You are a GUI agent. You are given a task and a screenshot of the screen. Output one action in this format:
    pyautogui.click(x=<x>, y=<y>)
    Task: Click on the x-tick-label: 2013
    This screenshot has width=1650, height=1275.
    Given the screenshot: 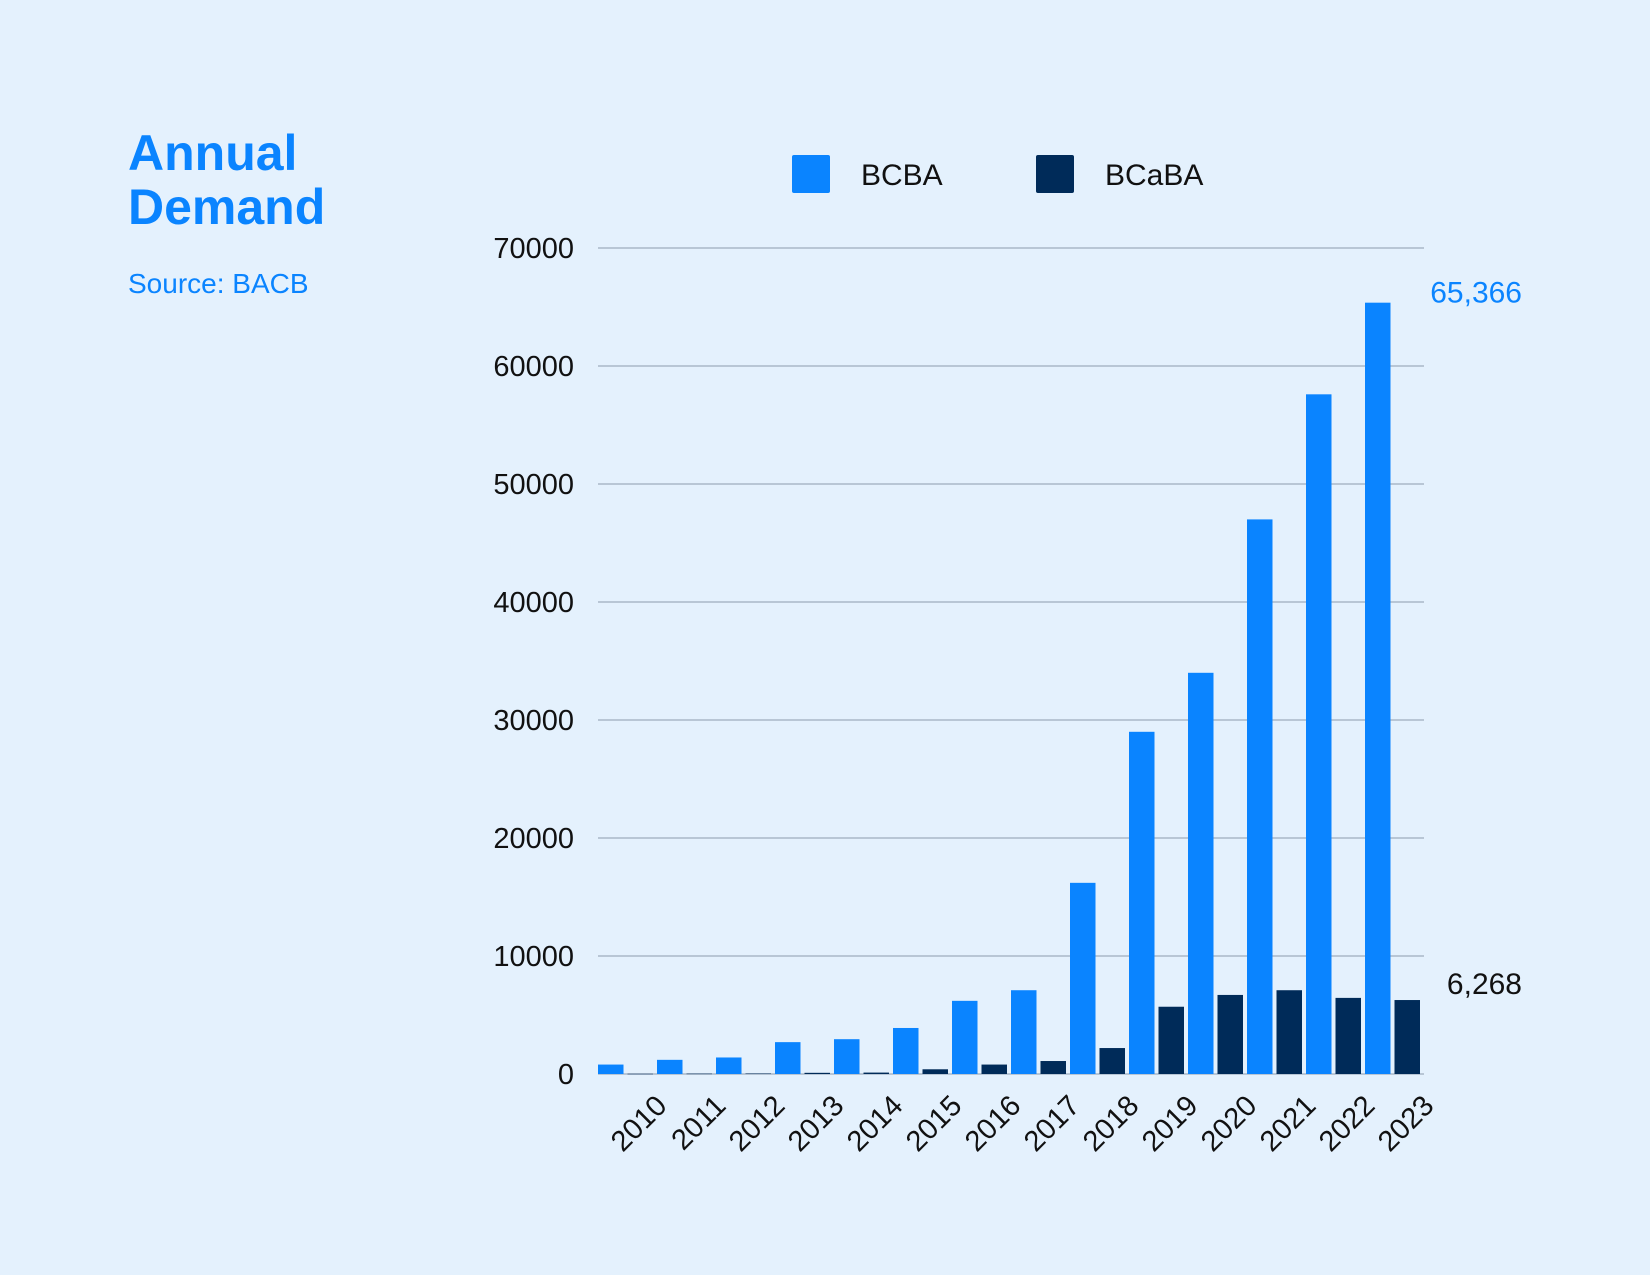 What is the action you would take?
    pyautogui.click(x=816, y=1124)
    